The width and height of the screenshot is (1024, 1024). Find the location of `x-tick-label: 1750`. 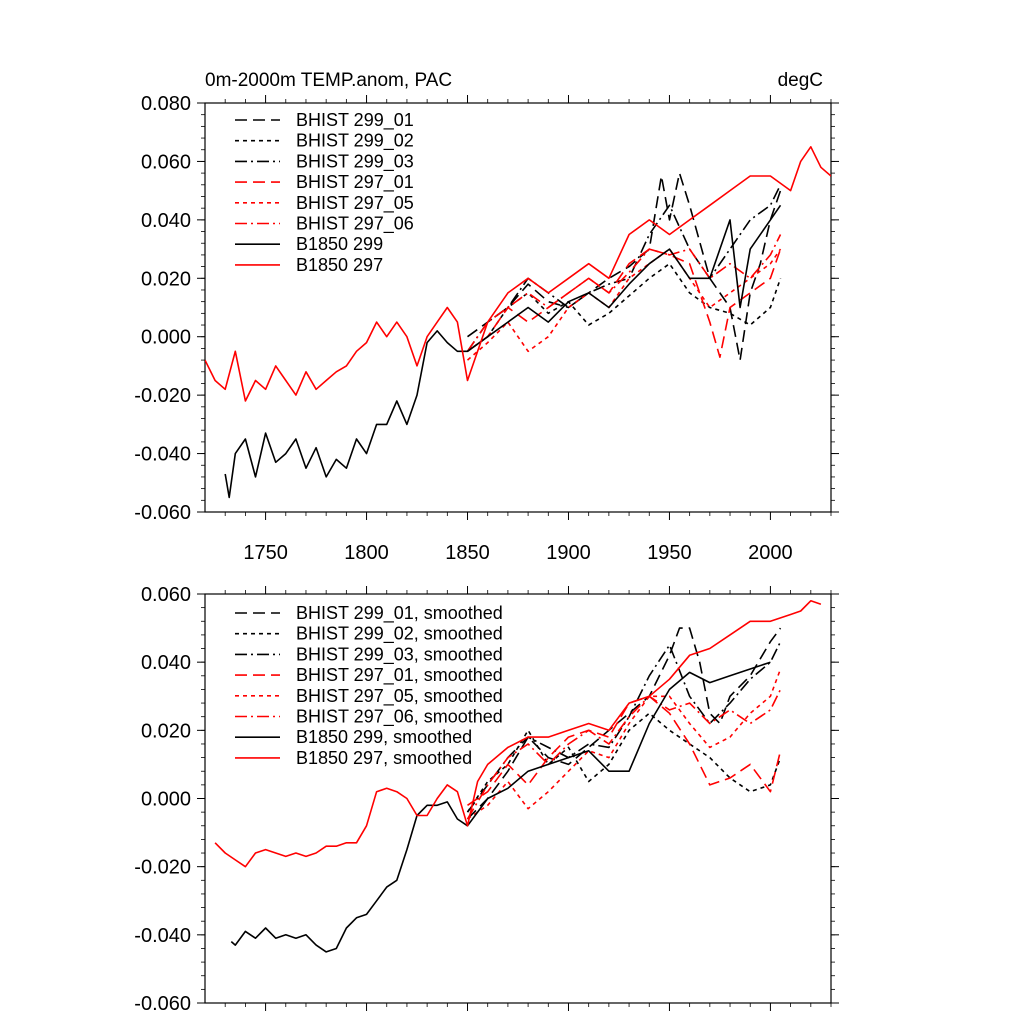

x-tick-label: 1750 is located at coordinates (265, 553).